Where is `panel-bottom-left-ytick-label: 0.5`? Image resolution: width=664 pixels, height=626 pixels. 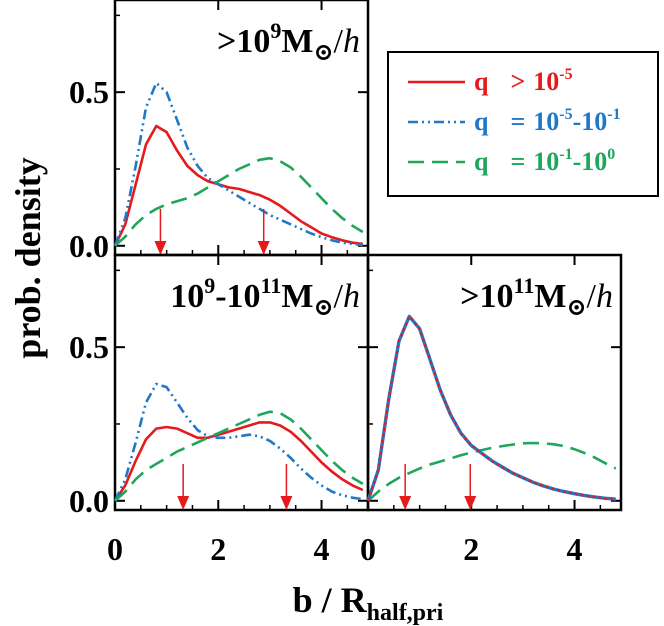 panel-bottom-left-ytick-label: 0.5 is located at coordinates (89, 347).